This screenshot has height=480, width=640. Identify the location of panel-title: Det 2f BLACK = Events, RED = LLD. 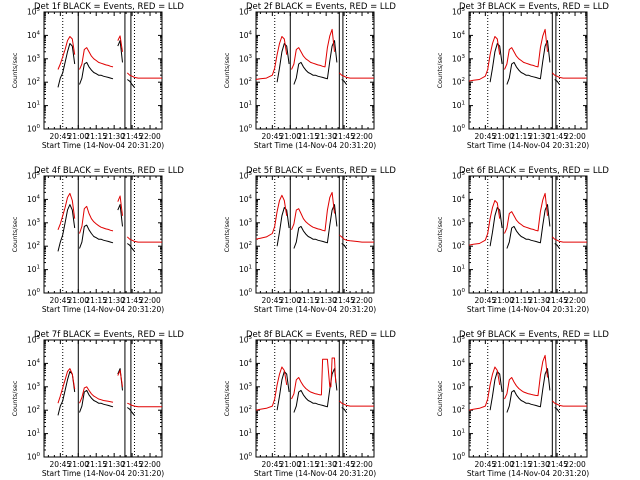
(321, 7).